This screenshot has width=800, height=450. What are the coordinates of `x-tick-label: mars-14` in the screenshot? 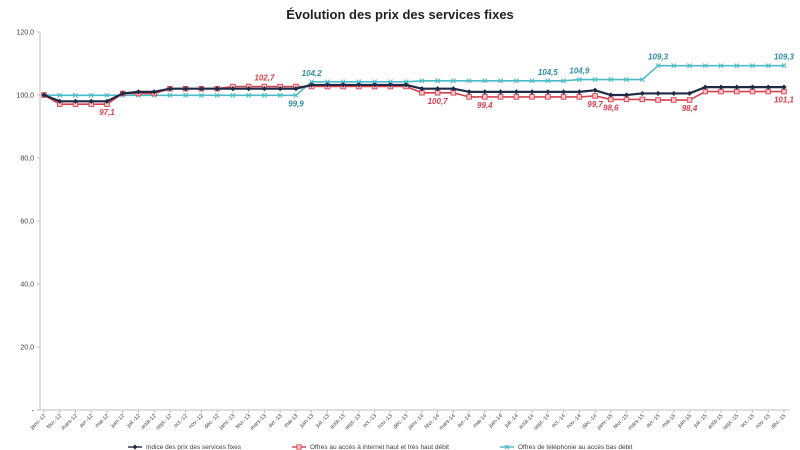 It's located at (447, 422).